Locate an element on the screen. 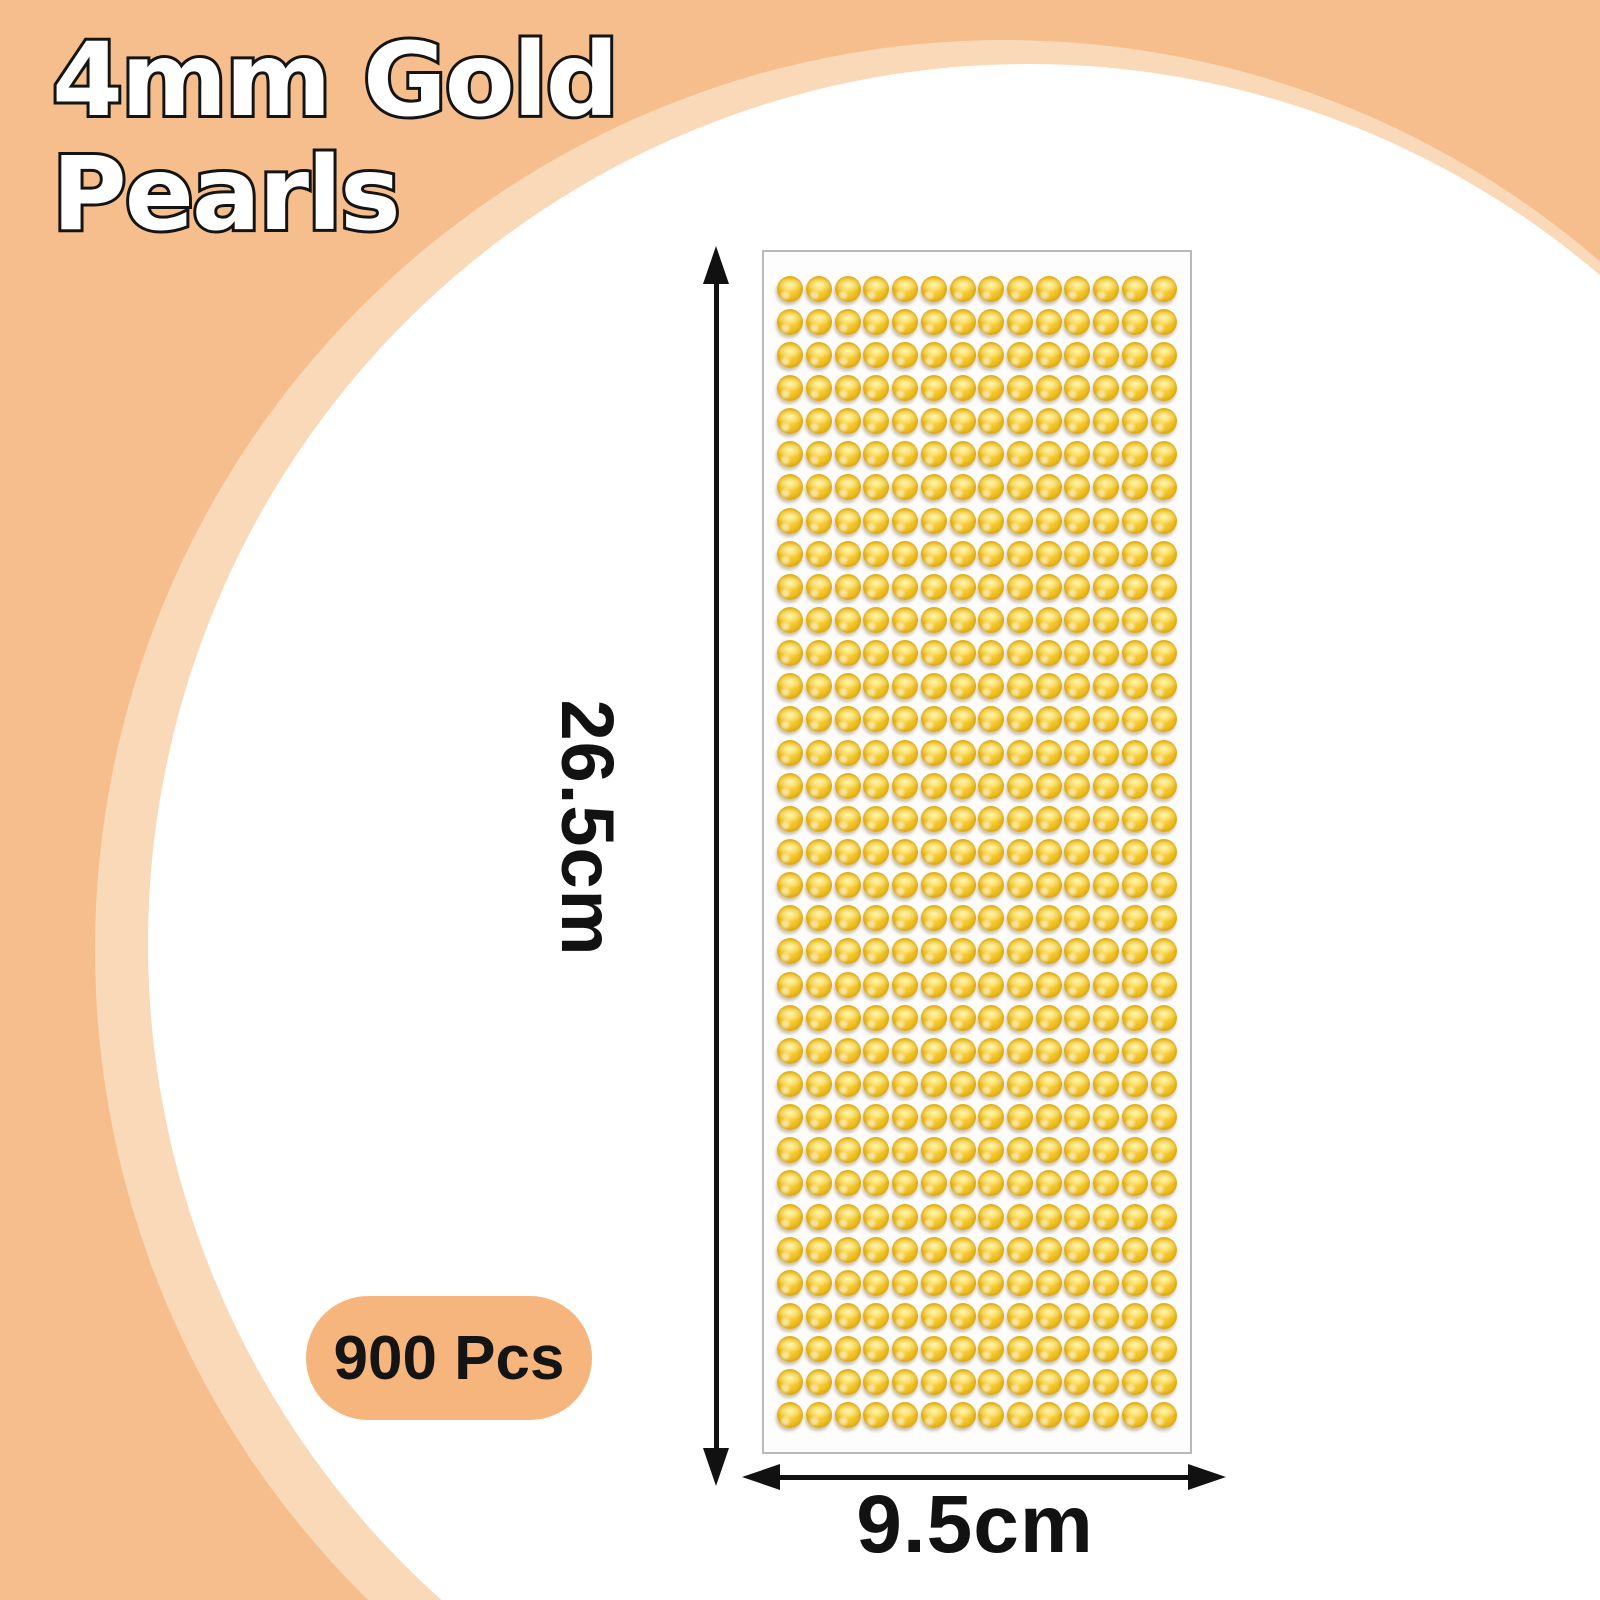 The image size is (1600, 1600). width-dimension-arrow is located at coordinates (984, 1477).